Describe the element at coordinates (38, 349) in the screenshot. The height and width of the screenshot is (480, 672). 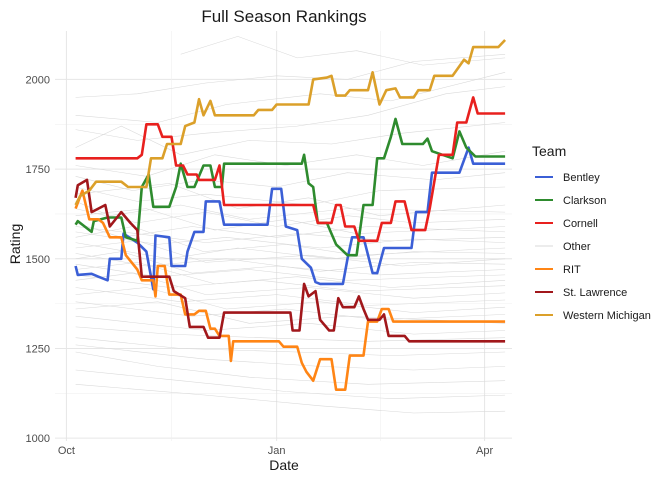
I see `y-tick-label: 1250` at that location.